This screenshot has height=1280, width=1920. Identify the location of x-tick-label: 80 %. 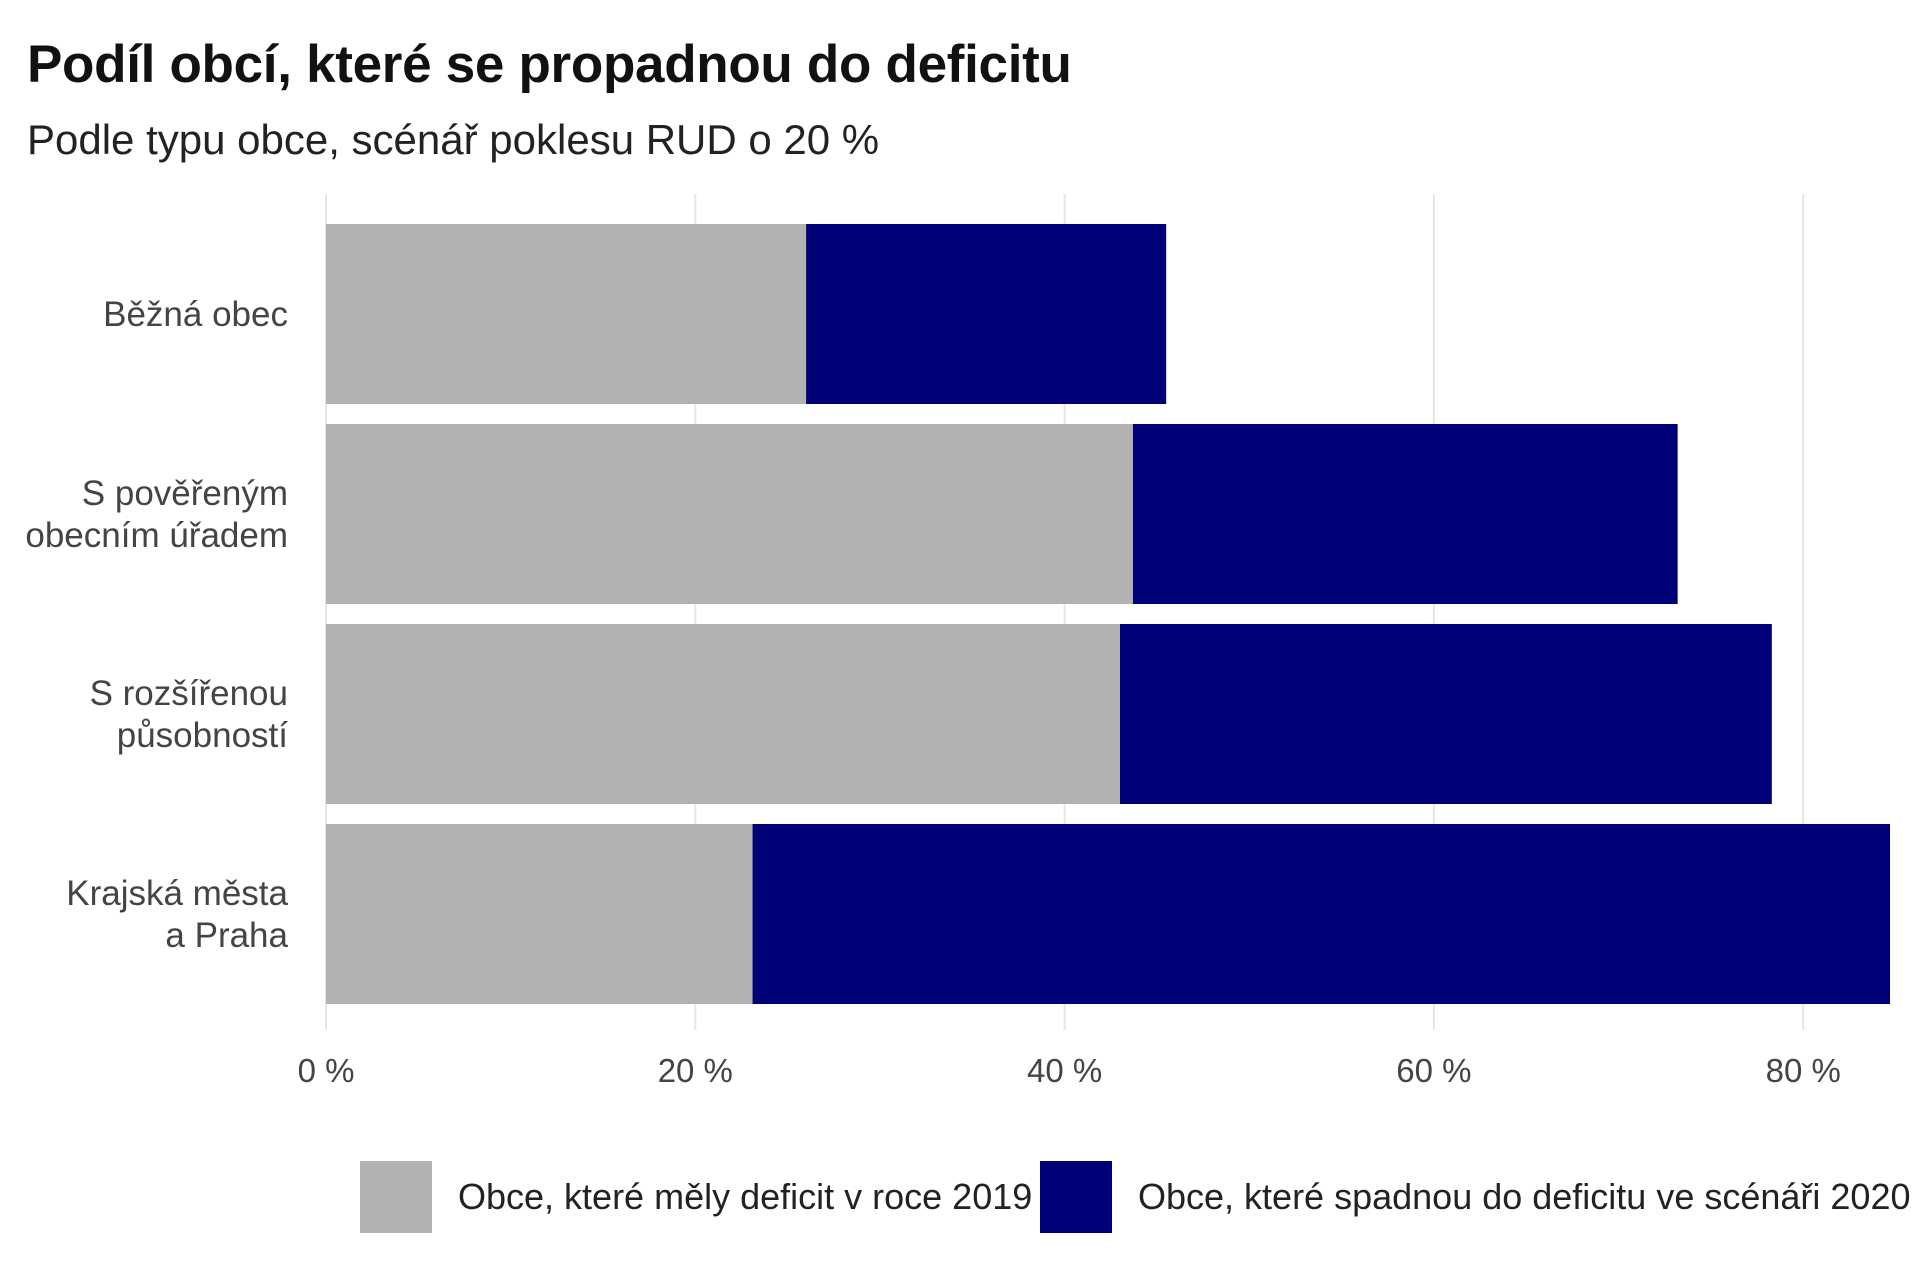
(1803, 1070).